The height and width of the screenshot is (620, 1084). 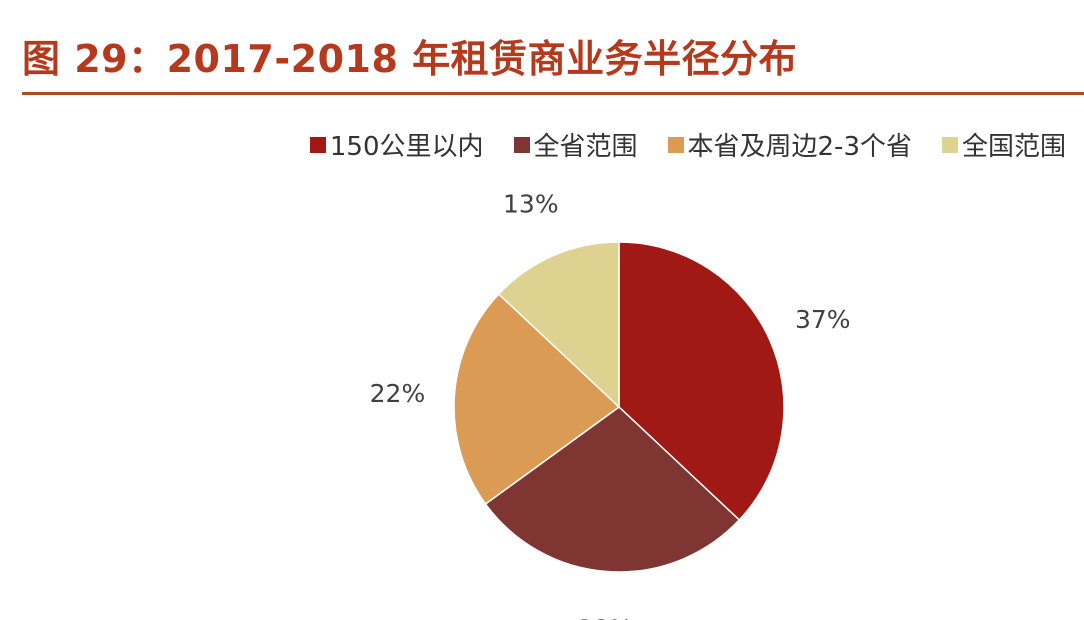 What do you see at coordinates (605, 617) in the screenshot?
I see `data-label-province: 28%` at bounding box center [605, 617].